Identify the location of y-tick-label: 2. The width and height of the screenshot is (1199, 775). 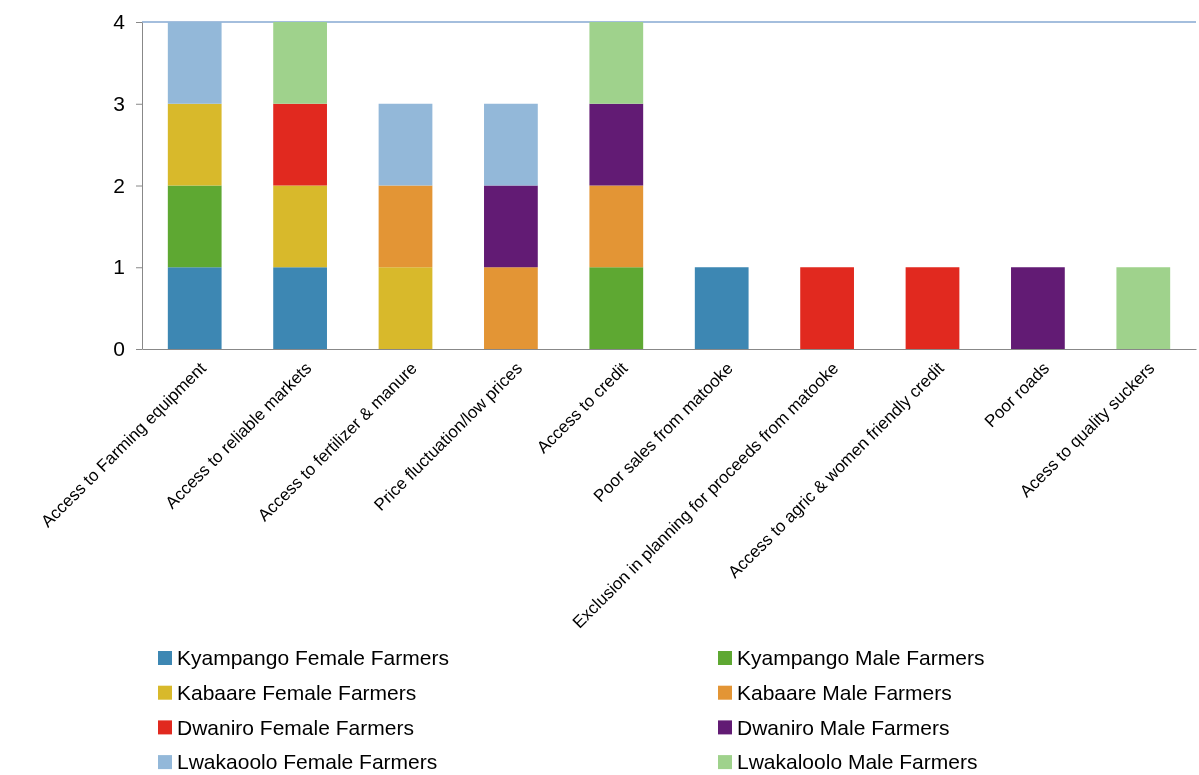
(119, 185).